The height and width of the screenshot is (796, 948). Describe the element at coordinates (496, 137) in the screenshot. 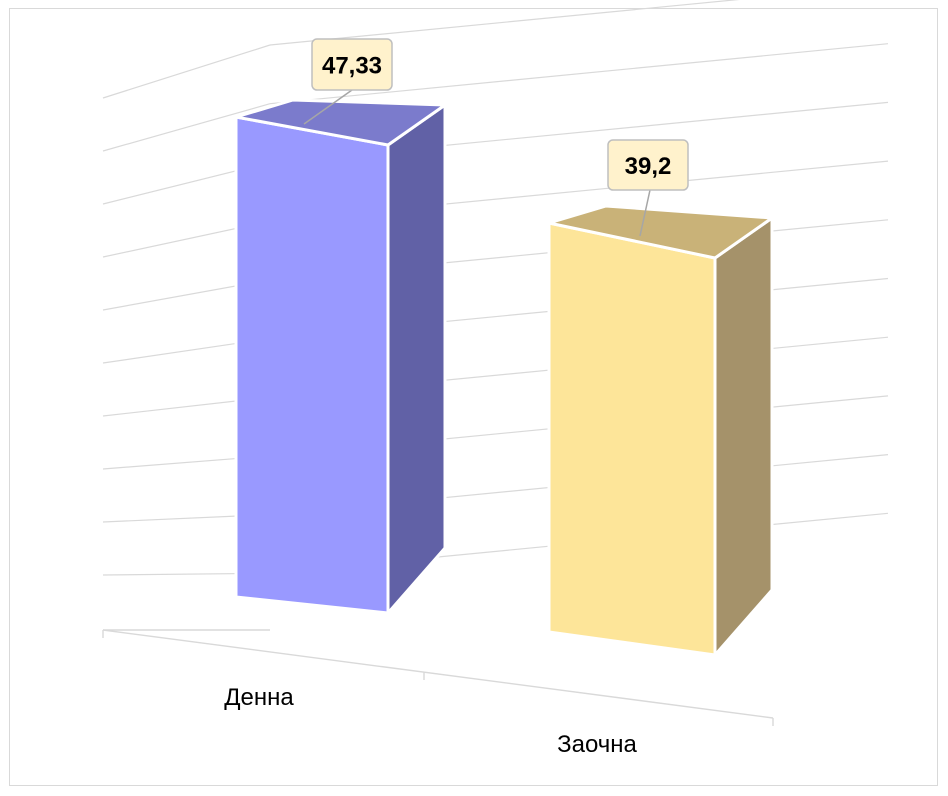

I see `data-labels: 47,33 39,2` at that location.